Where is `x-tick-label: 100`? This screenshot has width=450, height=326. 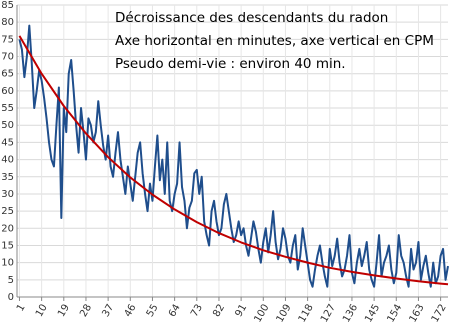
x-tick-label: 100 is located at coordinates (261, 314).